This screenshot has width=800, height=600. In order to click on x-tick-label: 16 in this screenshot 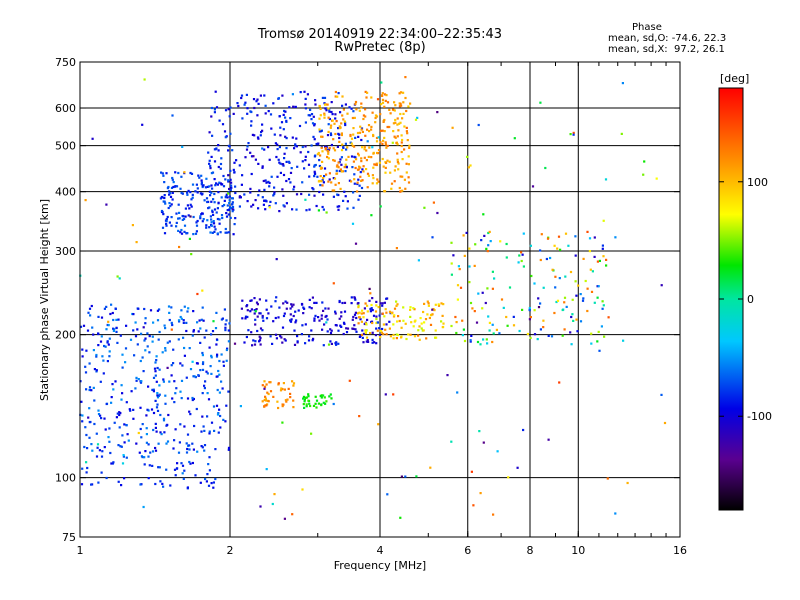, I will do `click(680, 550)`.